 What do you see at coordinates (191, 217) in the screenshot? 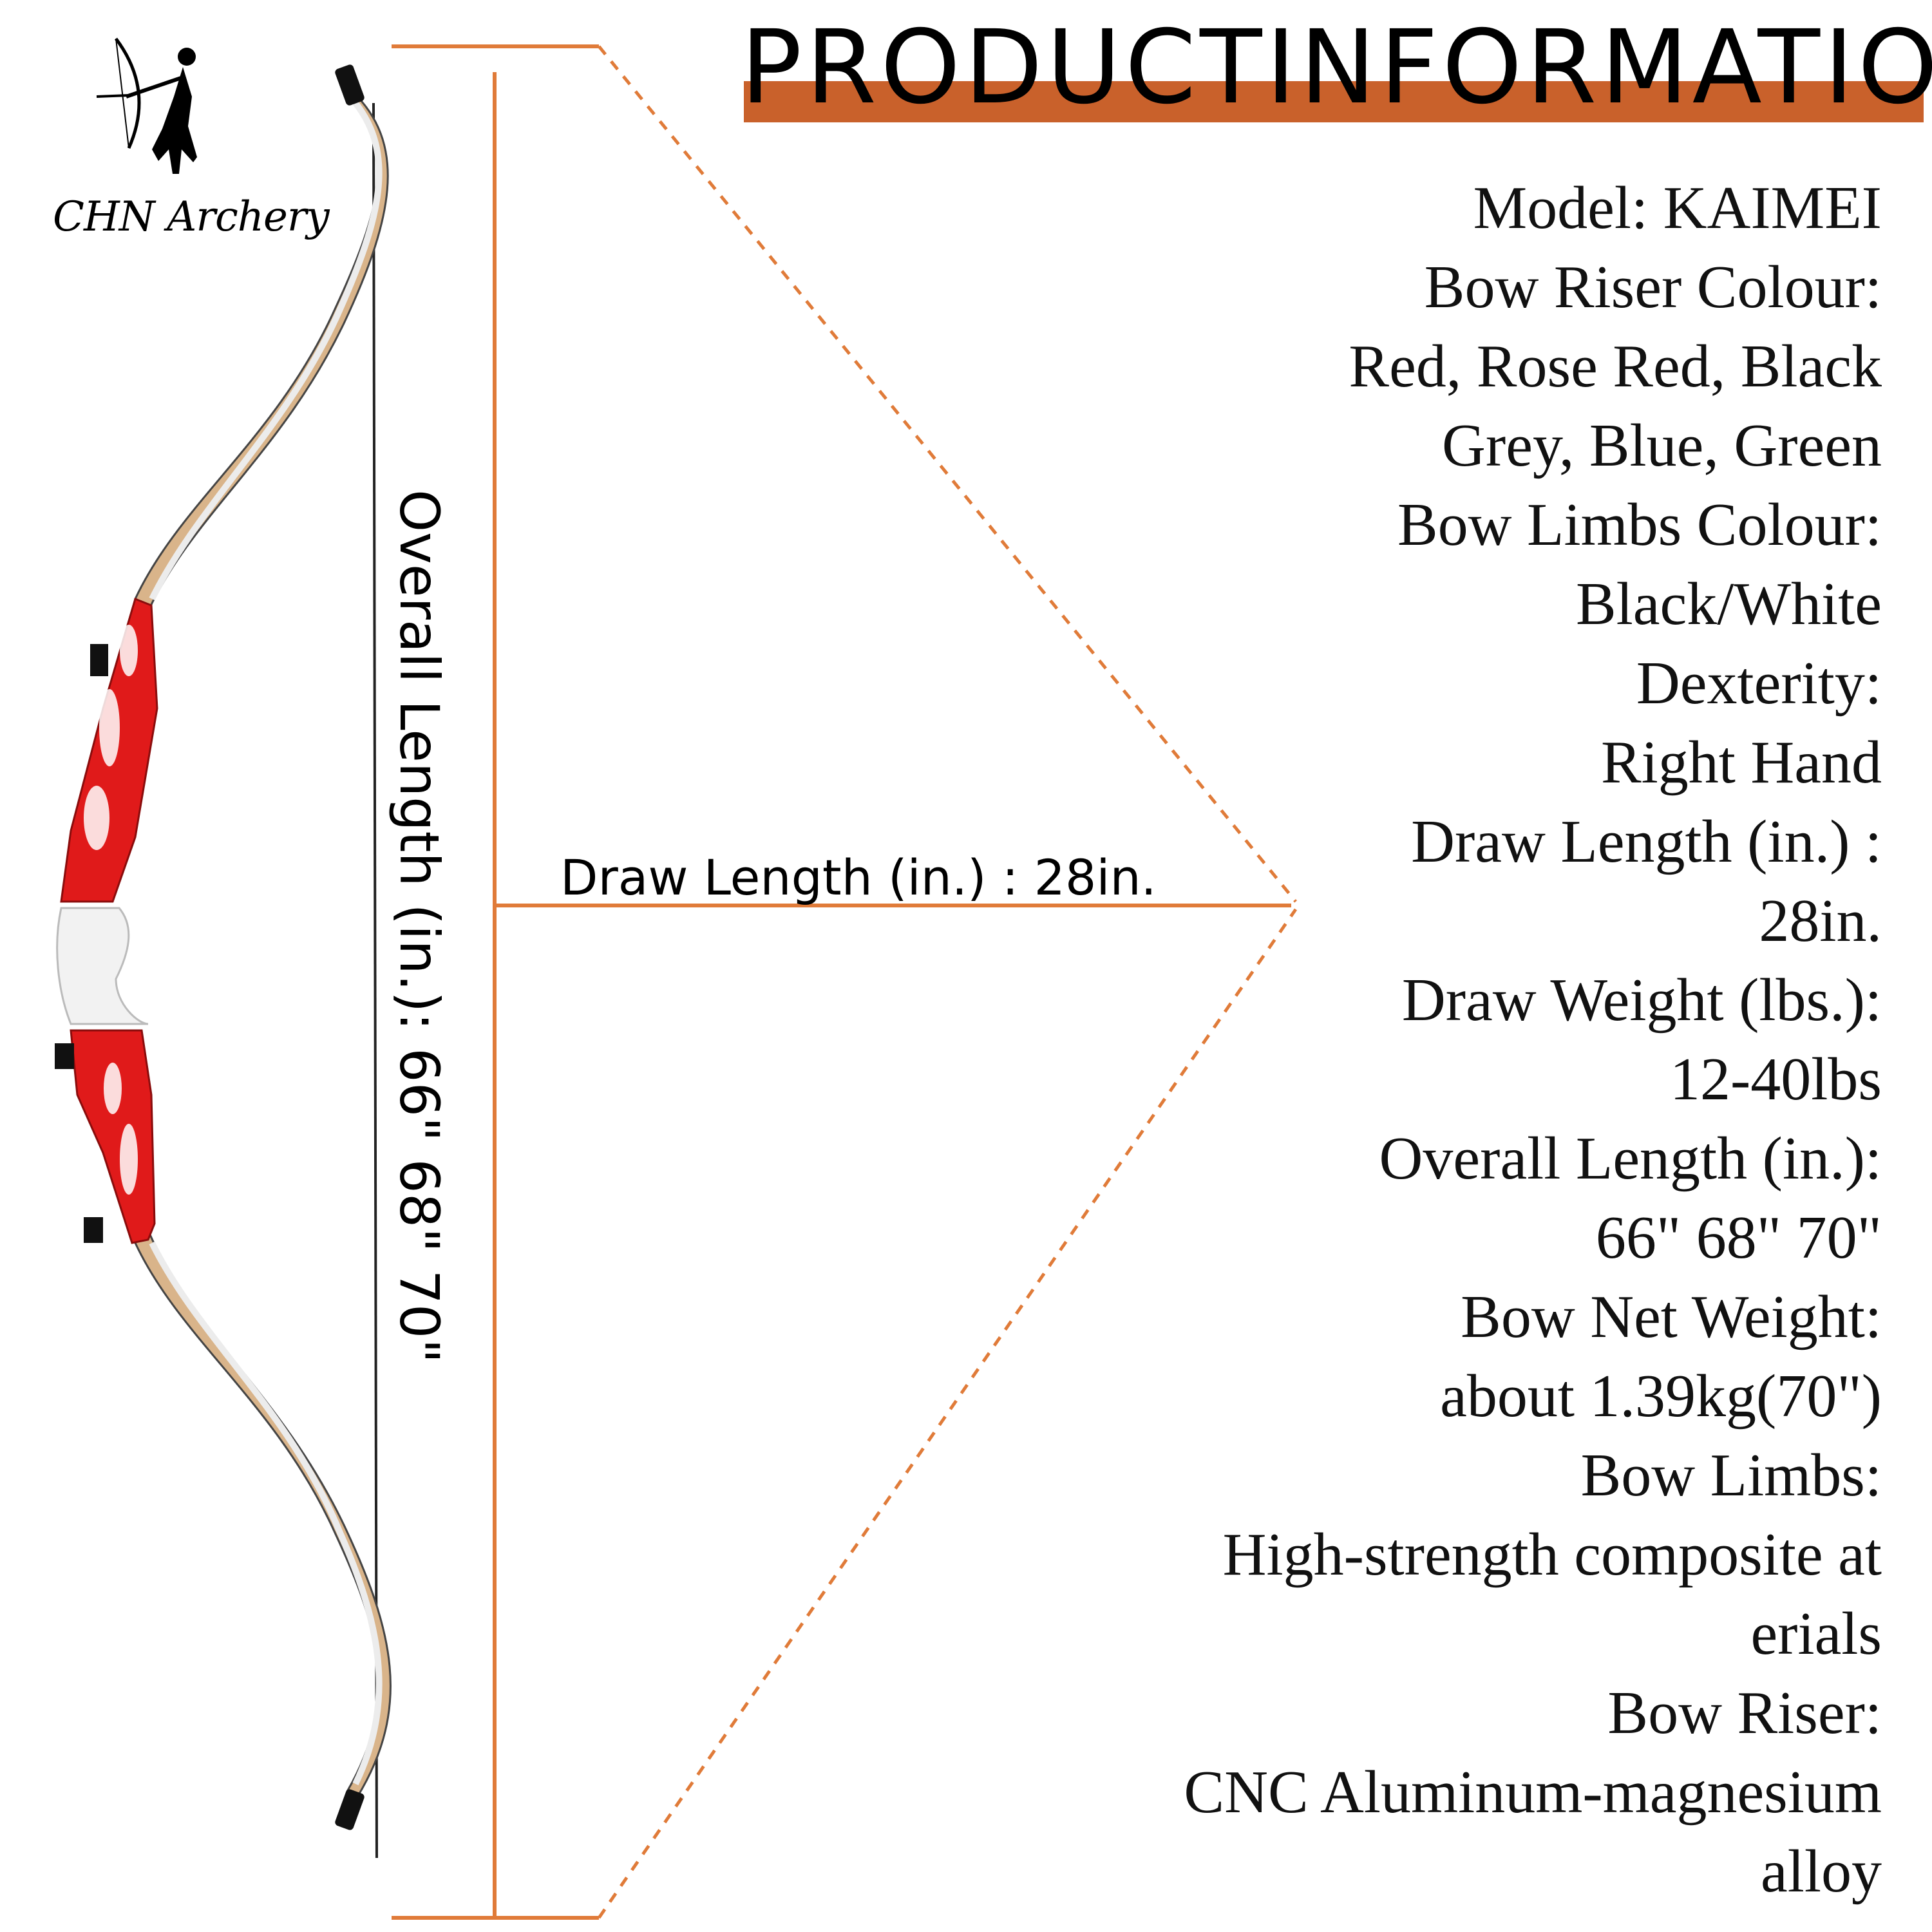
I see `brand-logo-text: CHN Archery` at bounding box center [191, 217].